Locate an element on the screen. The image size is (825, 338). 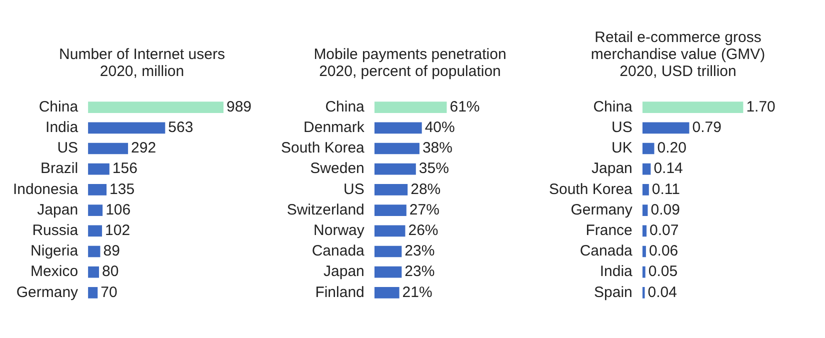
data-label: 989 is located at coordinates (239, 107).